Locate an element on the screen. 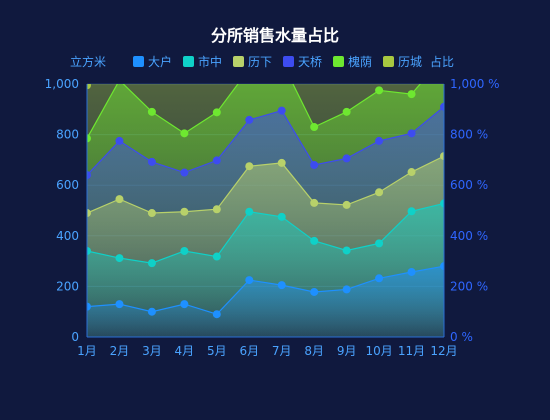 This screenshot has height=420, width=550. y-left-tick-label: 600 is located at coordinates (67, 185).